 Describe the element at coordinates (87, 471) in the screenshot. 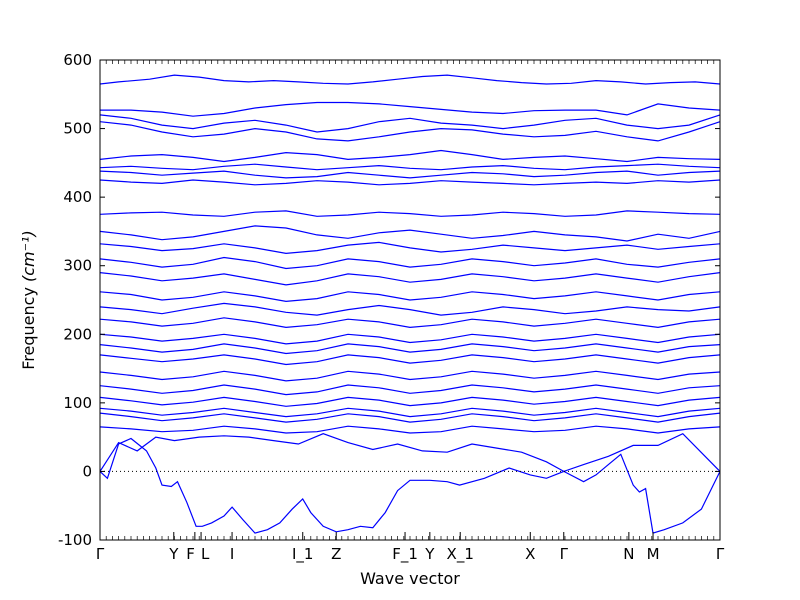

I see `y-tick-label: 0` at that location.